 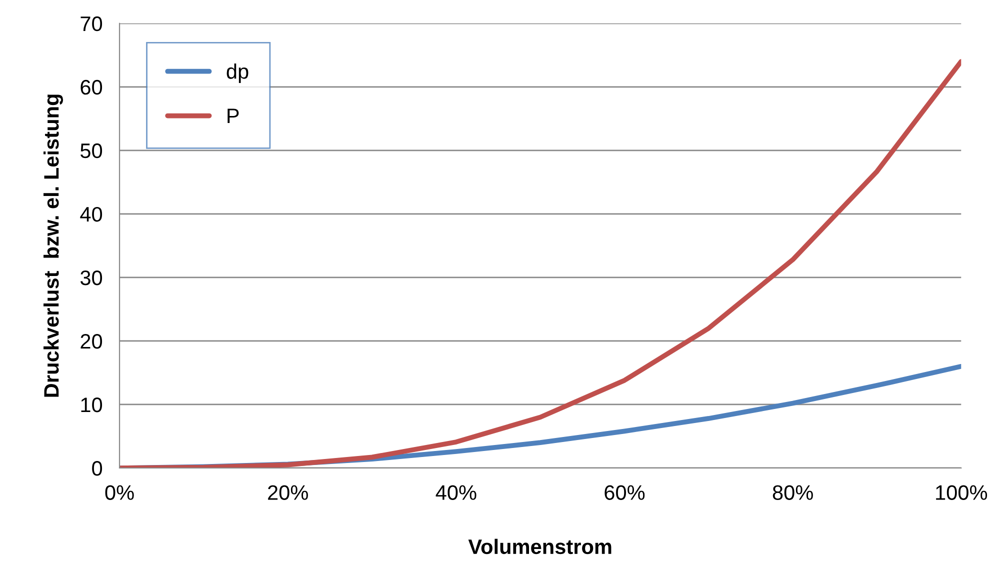 I want to click on x-tick-label: 40%, so click(x=456, y=492).